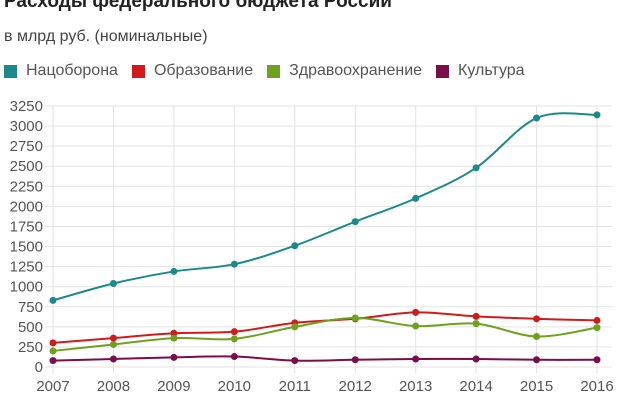 This screenshot has width=621, height=400. I want to click on y-tick-label: 250, so click(30, 347).